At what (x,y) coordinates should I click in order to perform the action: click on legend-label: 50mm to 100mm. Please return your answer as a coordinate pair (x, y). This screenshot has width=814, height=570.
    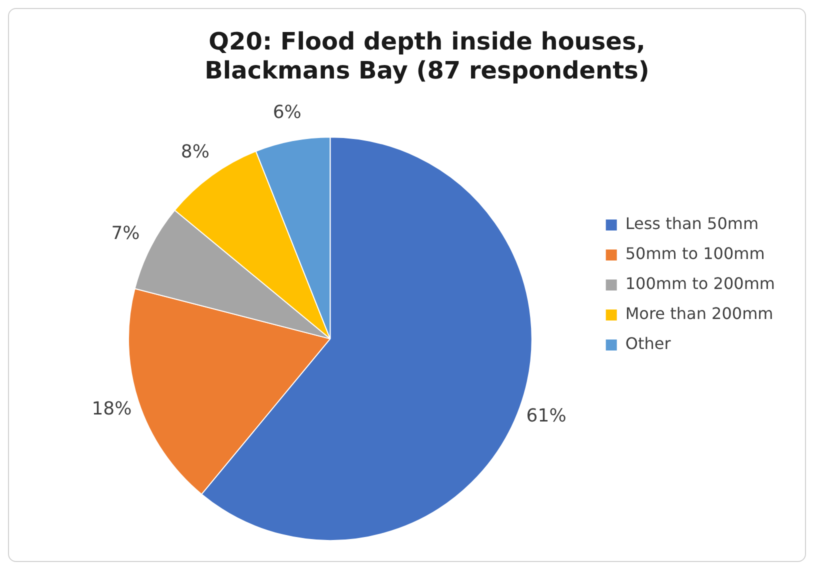
    Looking at the image, I should click on (695, 254).